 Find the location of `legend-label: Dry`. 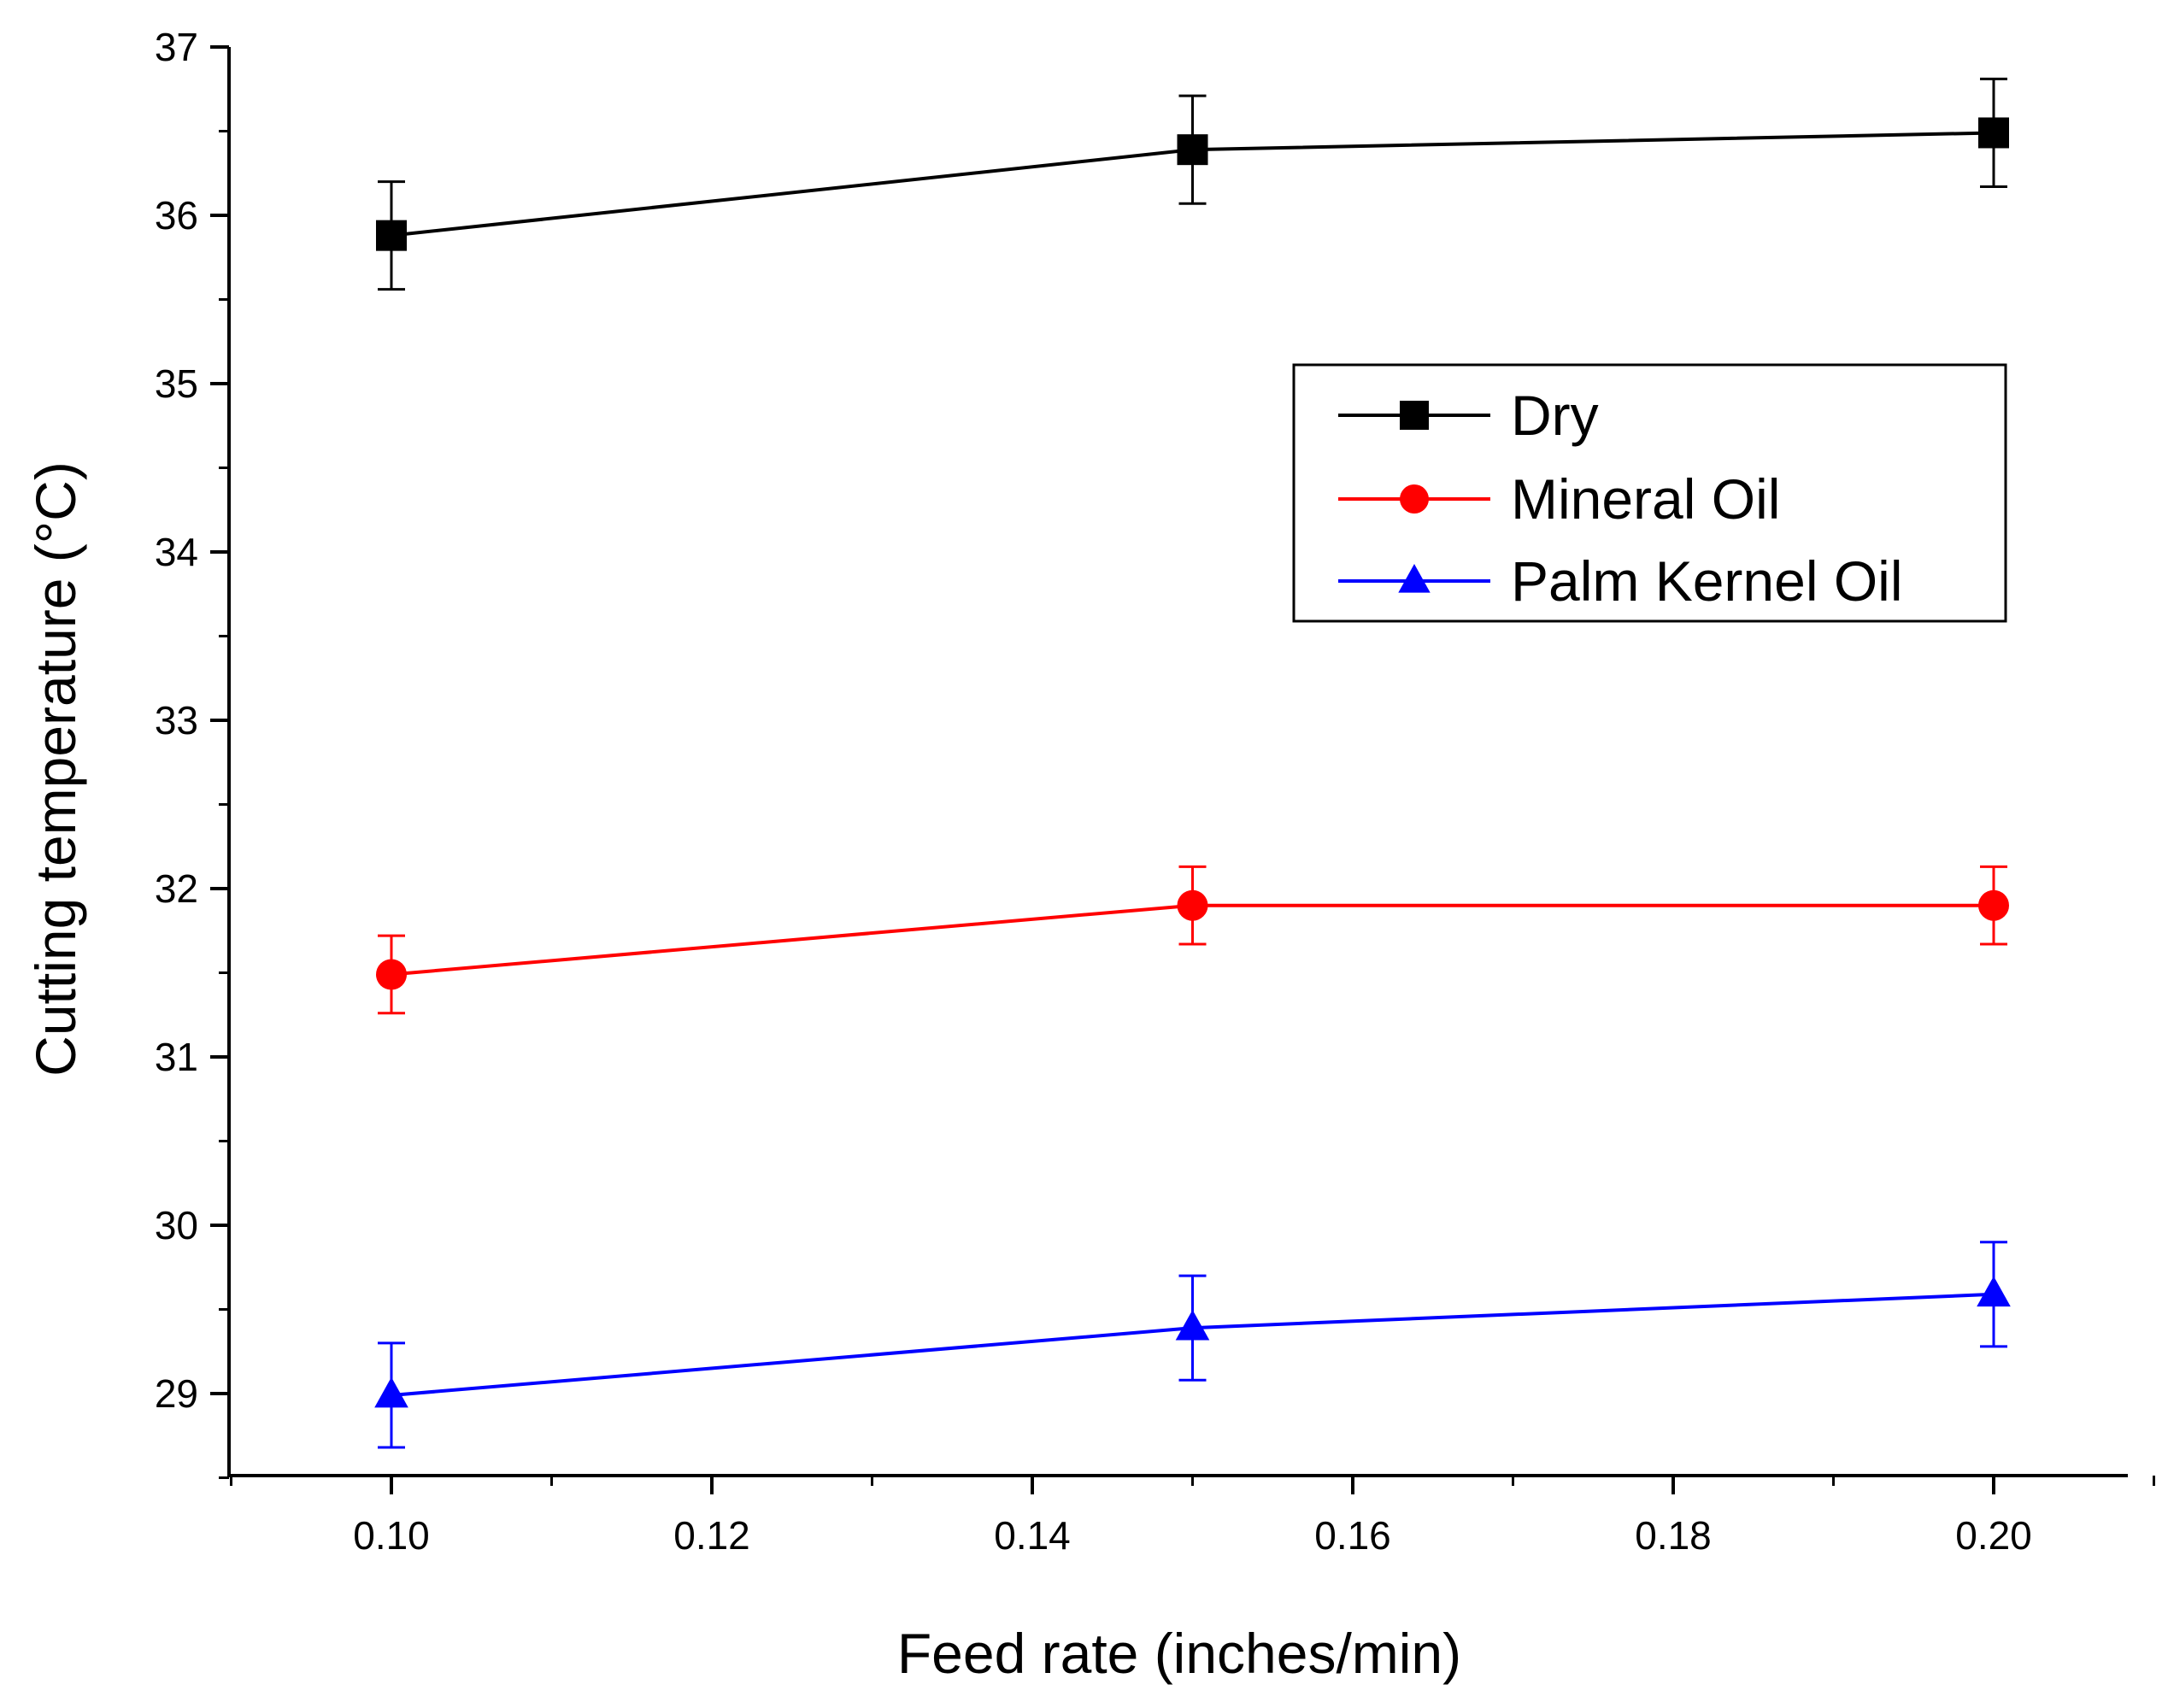

legend-label: Dry is located at coordinates (1555, 415).